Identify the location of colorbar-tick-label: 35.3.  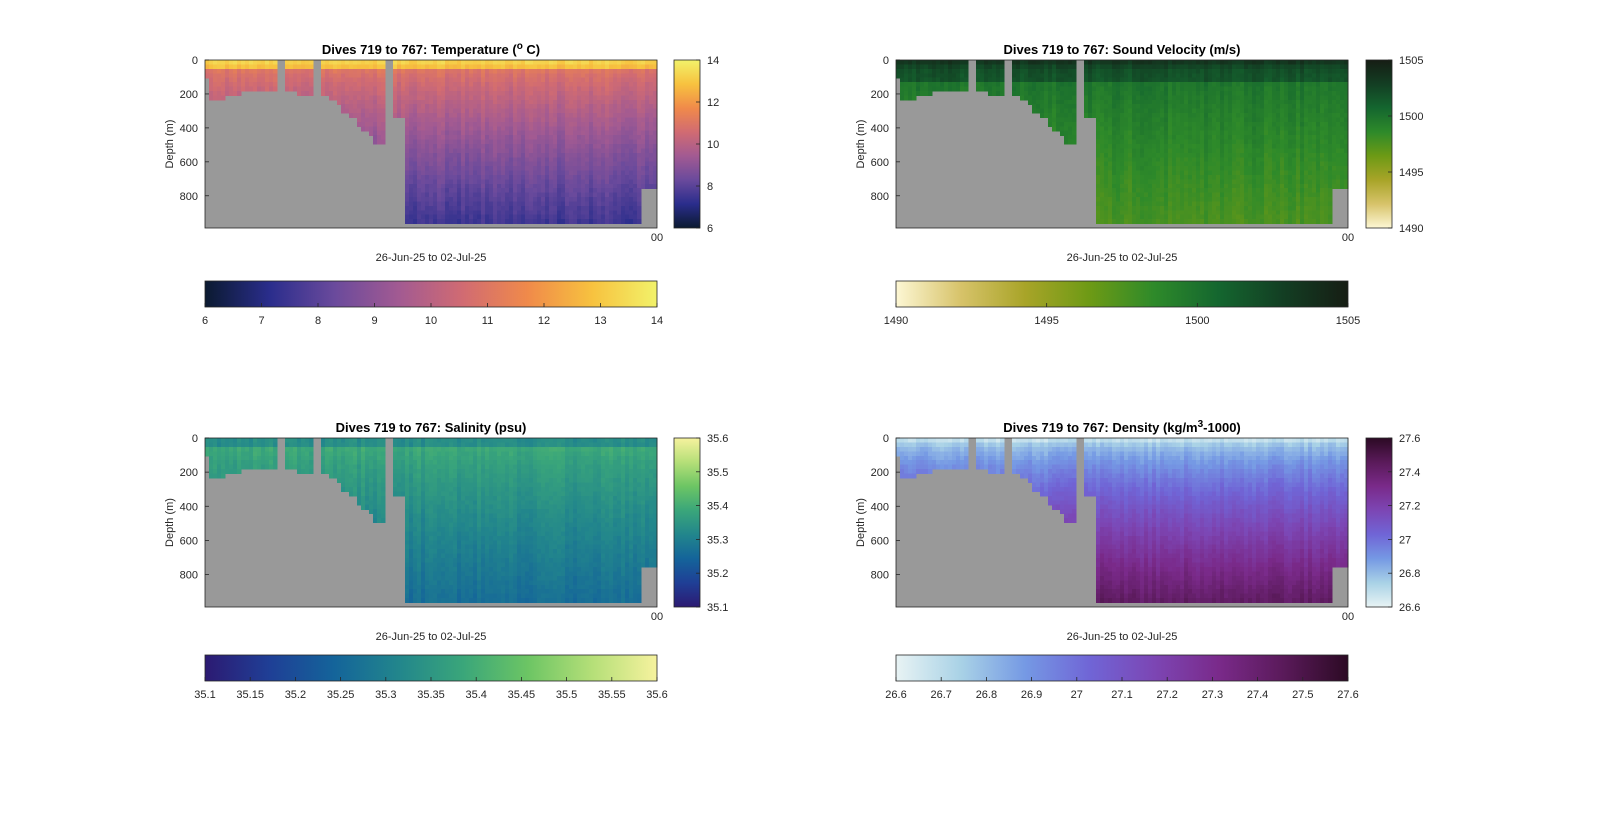
(717, 540).